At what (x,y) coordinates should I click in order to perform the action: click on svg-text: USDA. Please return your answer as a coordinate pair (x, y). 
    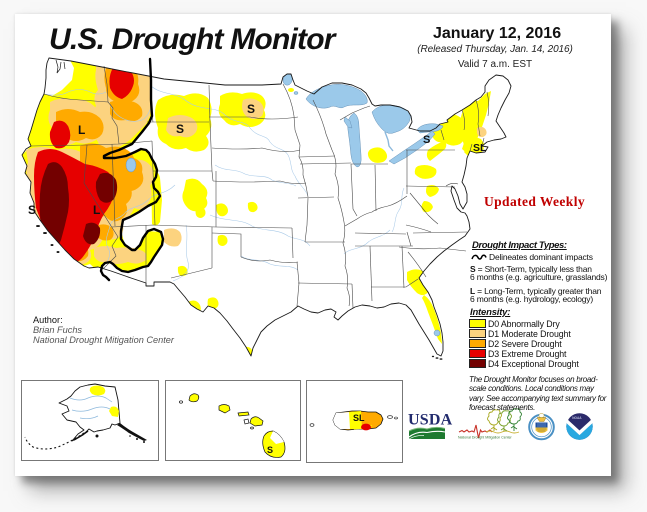
    Looking at the image, I should click on (430, 420).